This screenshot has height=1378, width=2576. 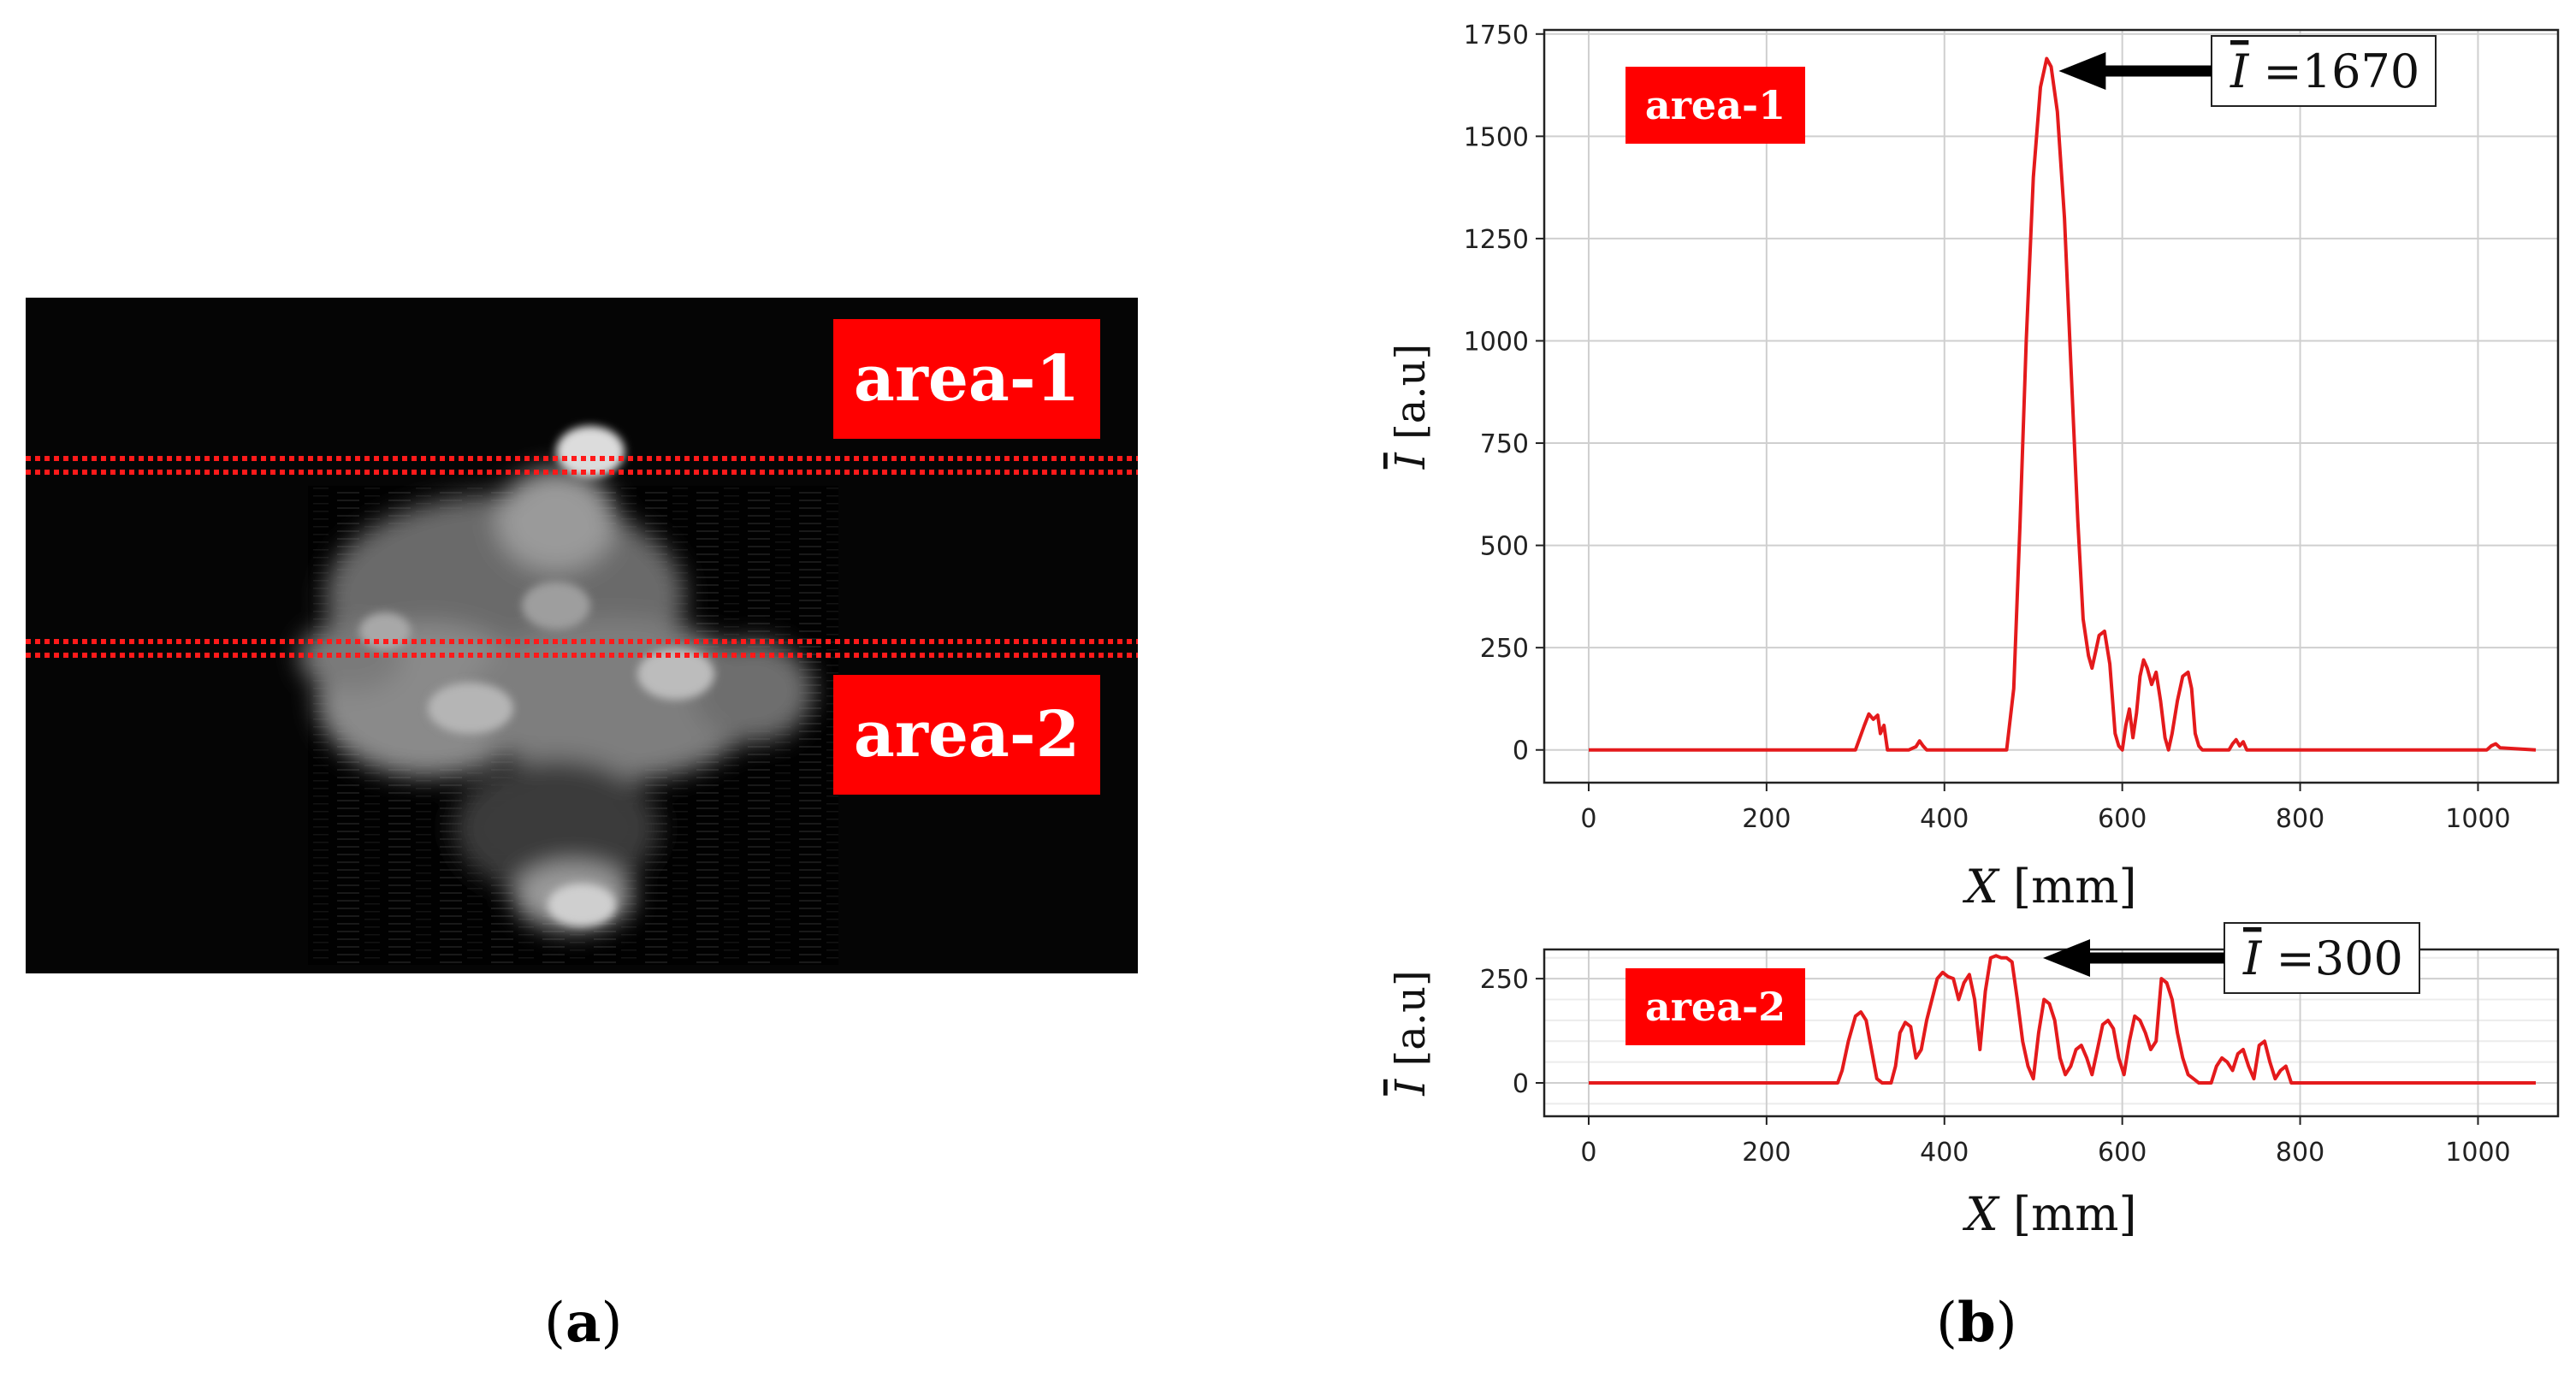 What do you see at coordinates (1496, 137) in the screenshot?
I see `y-tick-label: 1500` at bounding box center [1496, 137].